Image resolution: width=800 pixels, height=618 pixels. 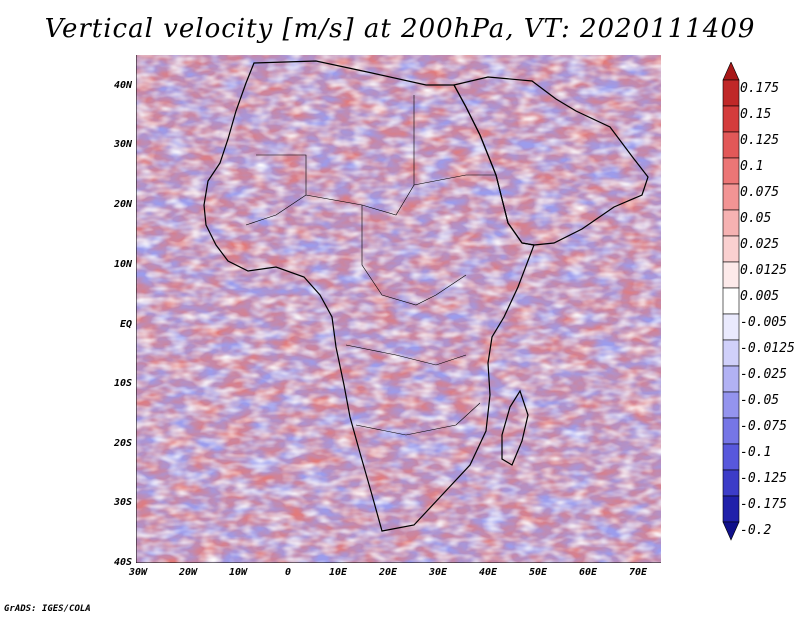 I want to click on lon-label: 40E, so click(x=488, y=572).